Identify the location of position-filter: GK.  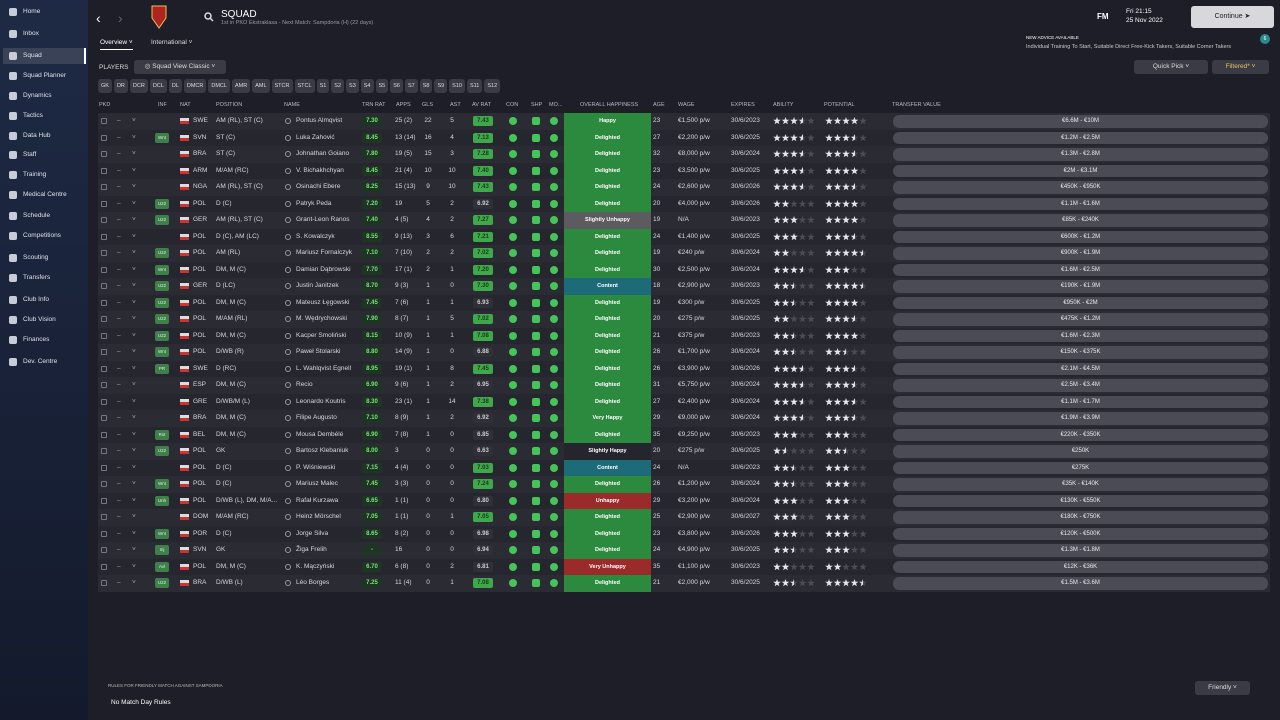
(105, 86).